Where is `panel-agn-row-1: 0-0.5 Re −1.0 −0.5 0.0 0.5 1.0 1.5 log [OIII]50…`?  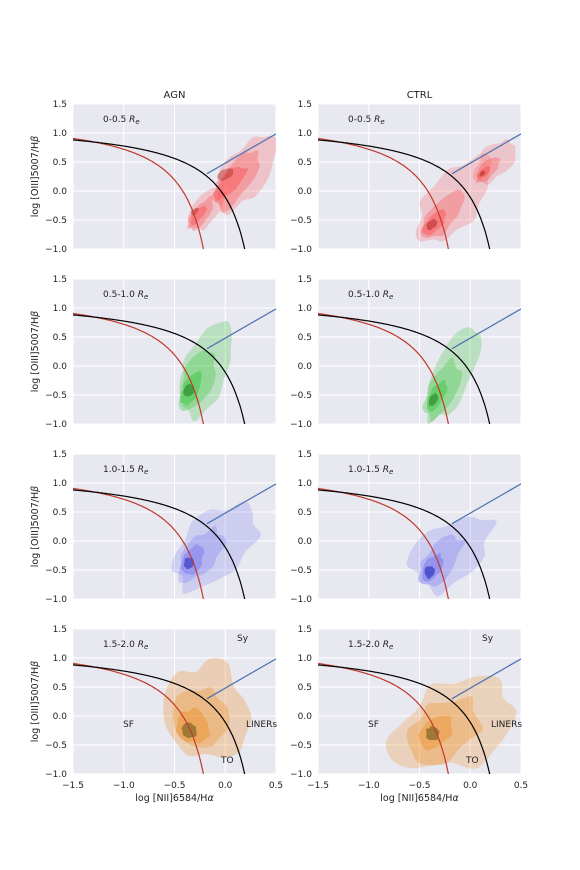 panel-agn-row-1: 0-0.5 Re −1.0 −0.5 0.0 0.5 1.0 1.5 log [OIII]50… is located at coordinates (153, 172).